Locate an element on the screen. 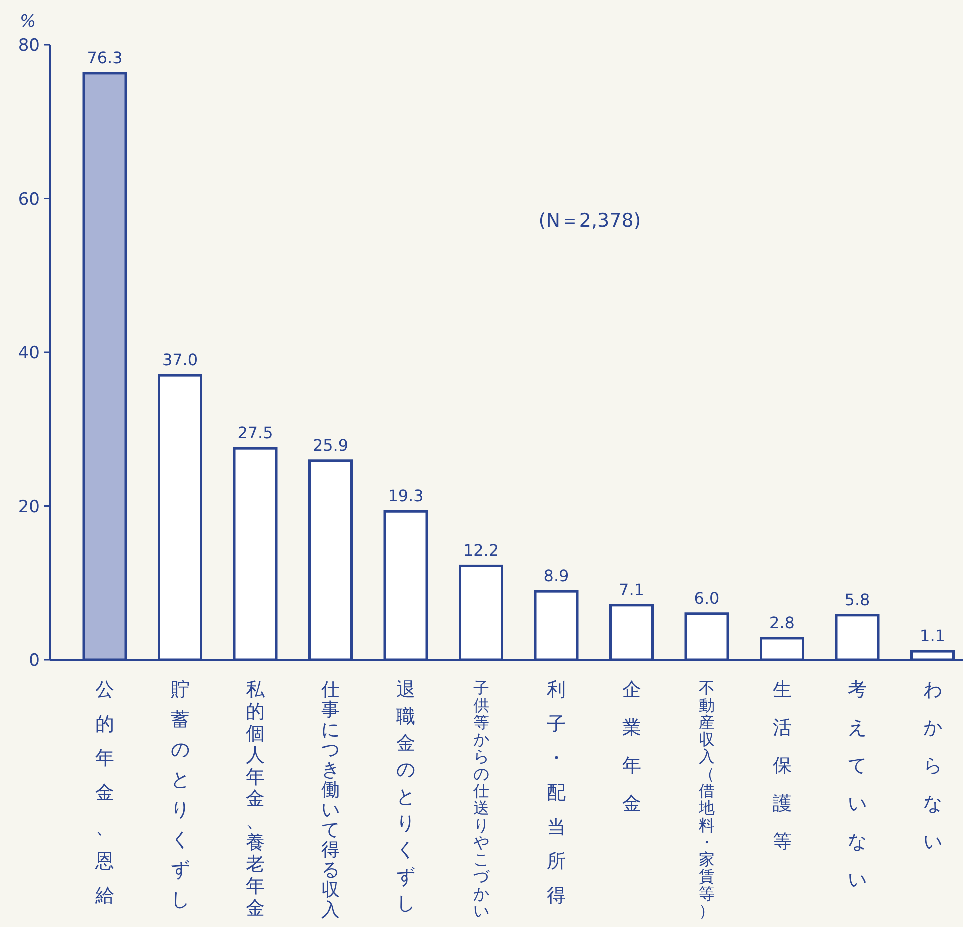 The height and width of the screenshot is (927, 963). y-tick-label: 20 is located at coordinates (29, 507).